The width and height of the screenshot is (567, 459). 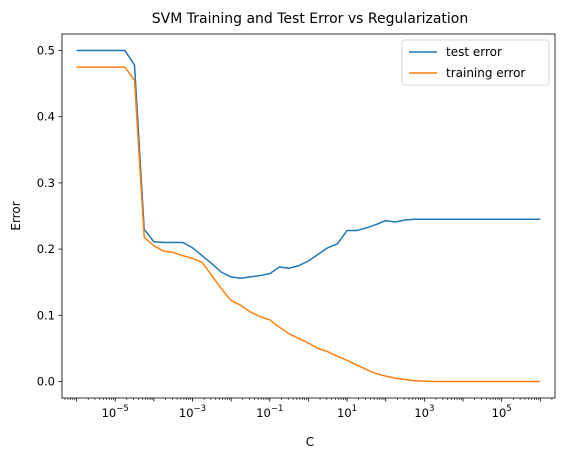 I want to click on legend: test error training error, so click(x=475, y=62).